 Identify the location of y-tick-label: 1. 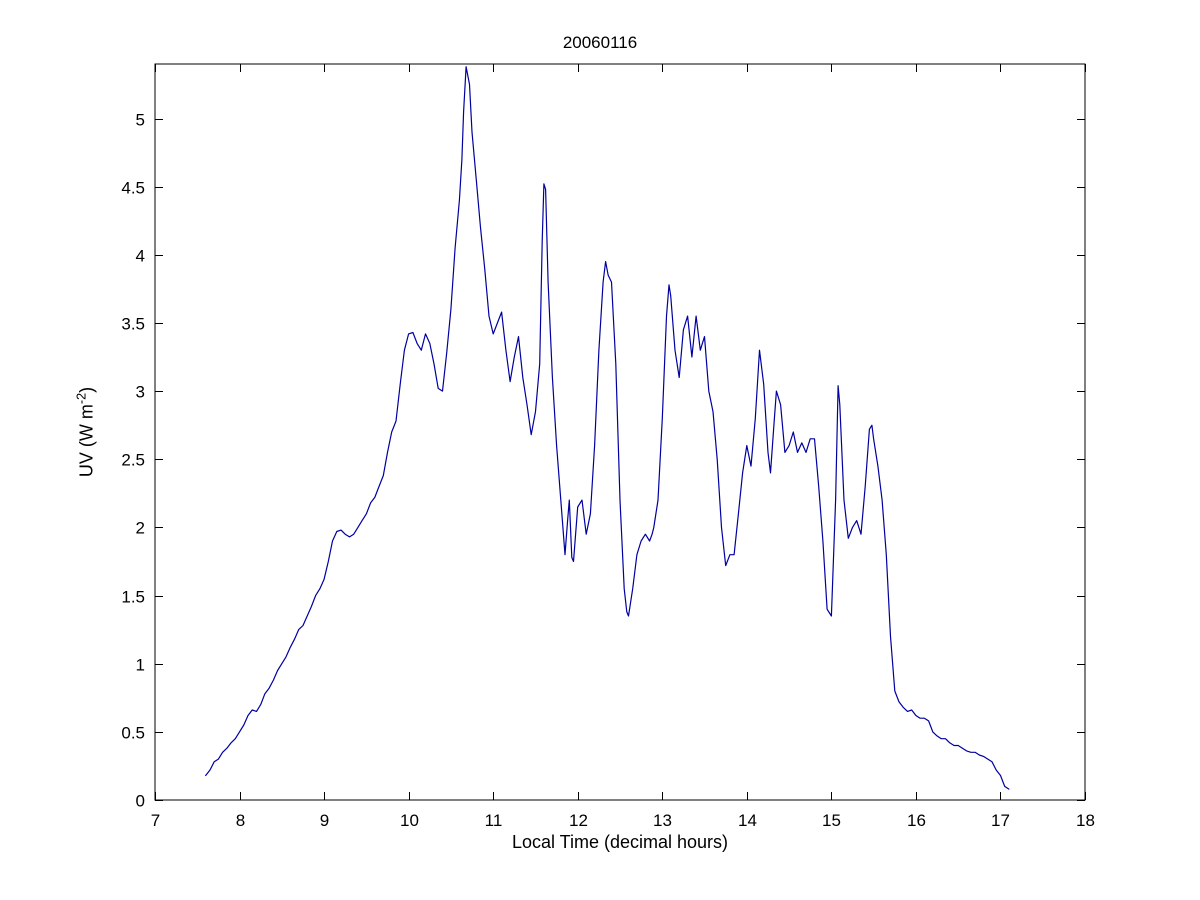
(140, 665).